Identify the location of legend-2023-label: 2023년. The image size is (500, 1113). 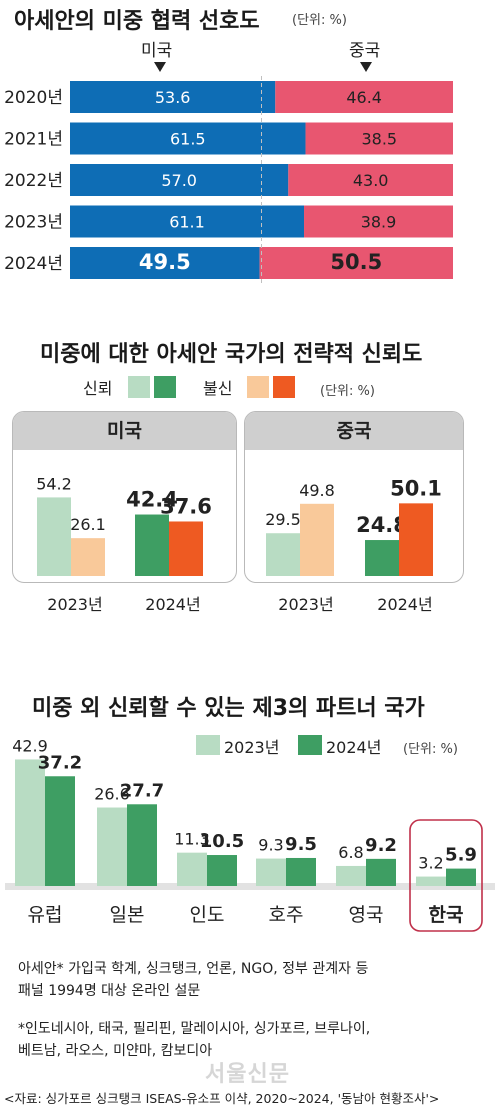
(252, 747).